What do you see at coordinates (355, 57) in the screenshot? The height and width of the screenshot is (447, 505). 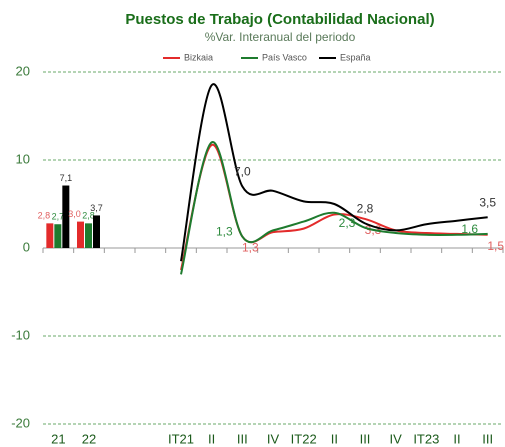 I see `legend-label: España` at bounding box center [355, 57].